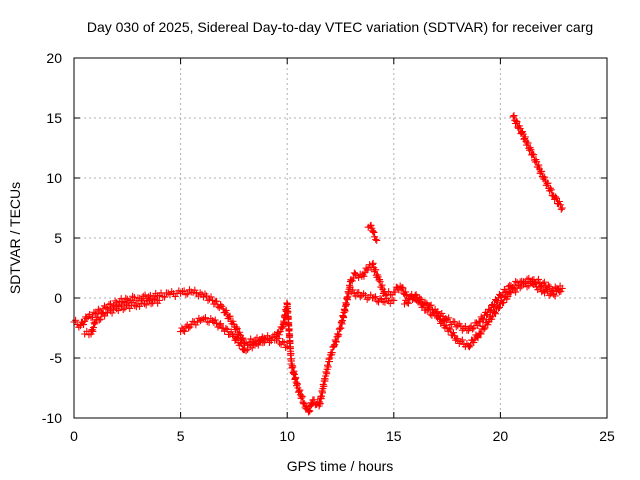 This screenshot has height=480, width=640. What do you see at coordinates (372, 296) in the screenshot?
I see `series-branch-d` at bounding box center [372, 296].